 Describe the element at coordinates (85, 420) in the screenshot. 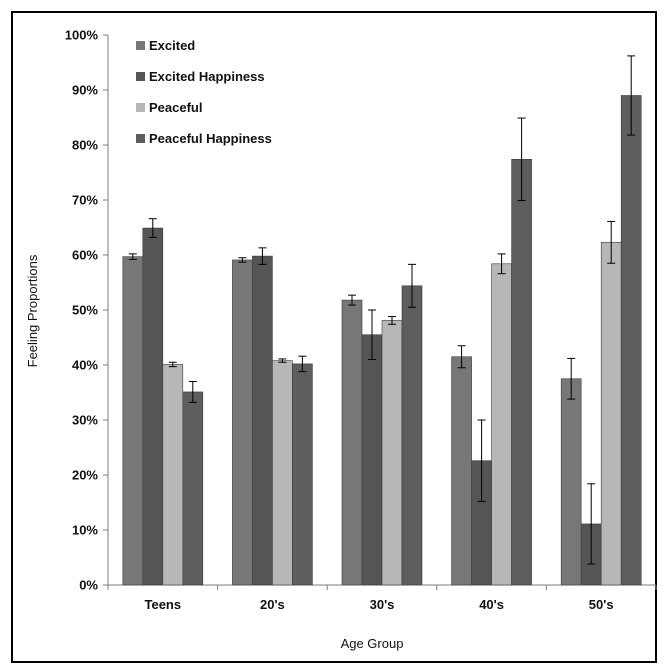

I see `y-tick-label: 30%` at that location.